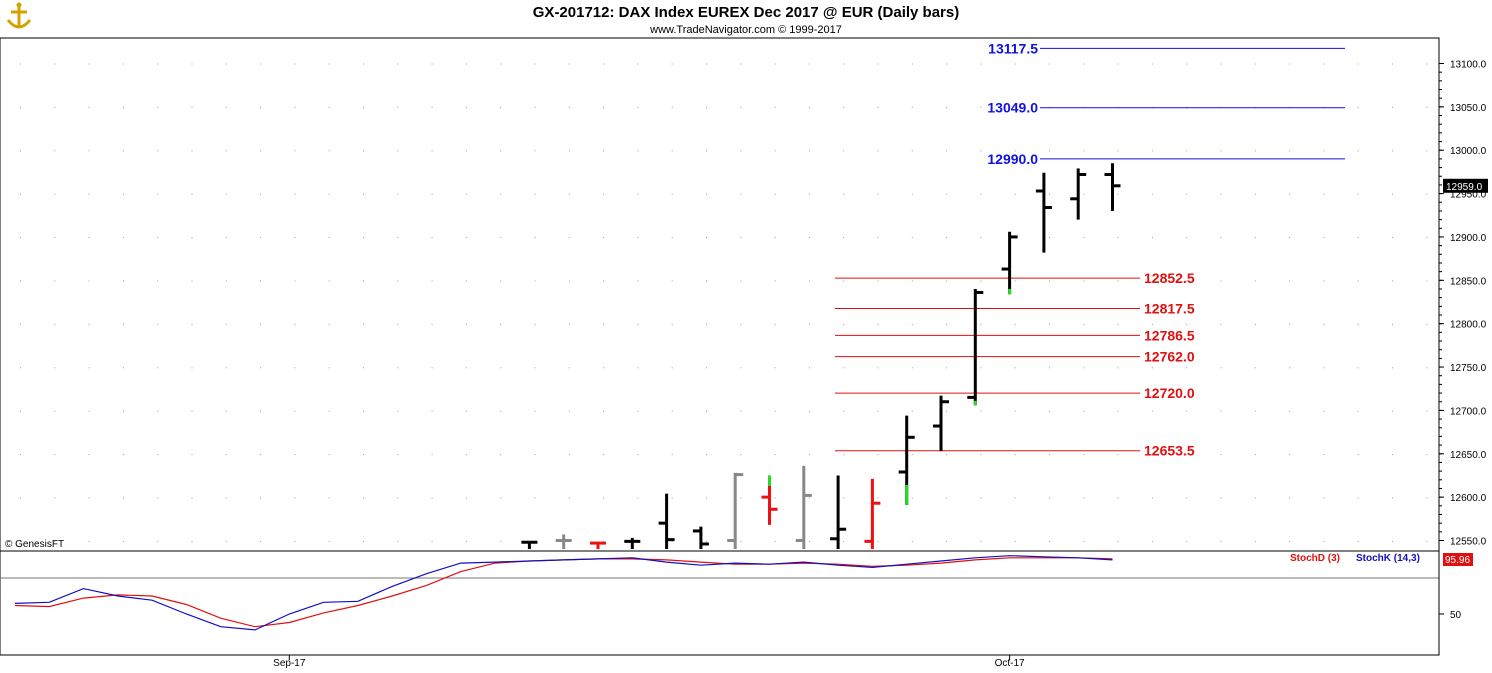 The height and width of the screenshot is (673, 1492). I want to click on support-label: 12653.5, so click(1169, 451).